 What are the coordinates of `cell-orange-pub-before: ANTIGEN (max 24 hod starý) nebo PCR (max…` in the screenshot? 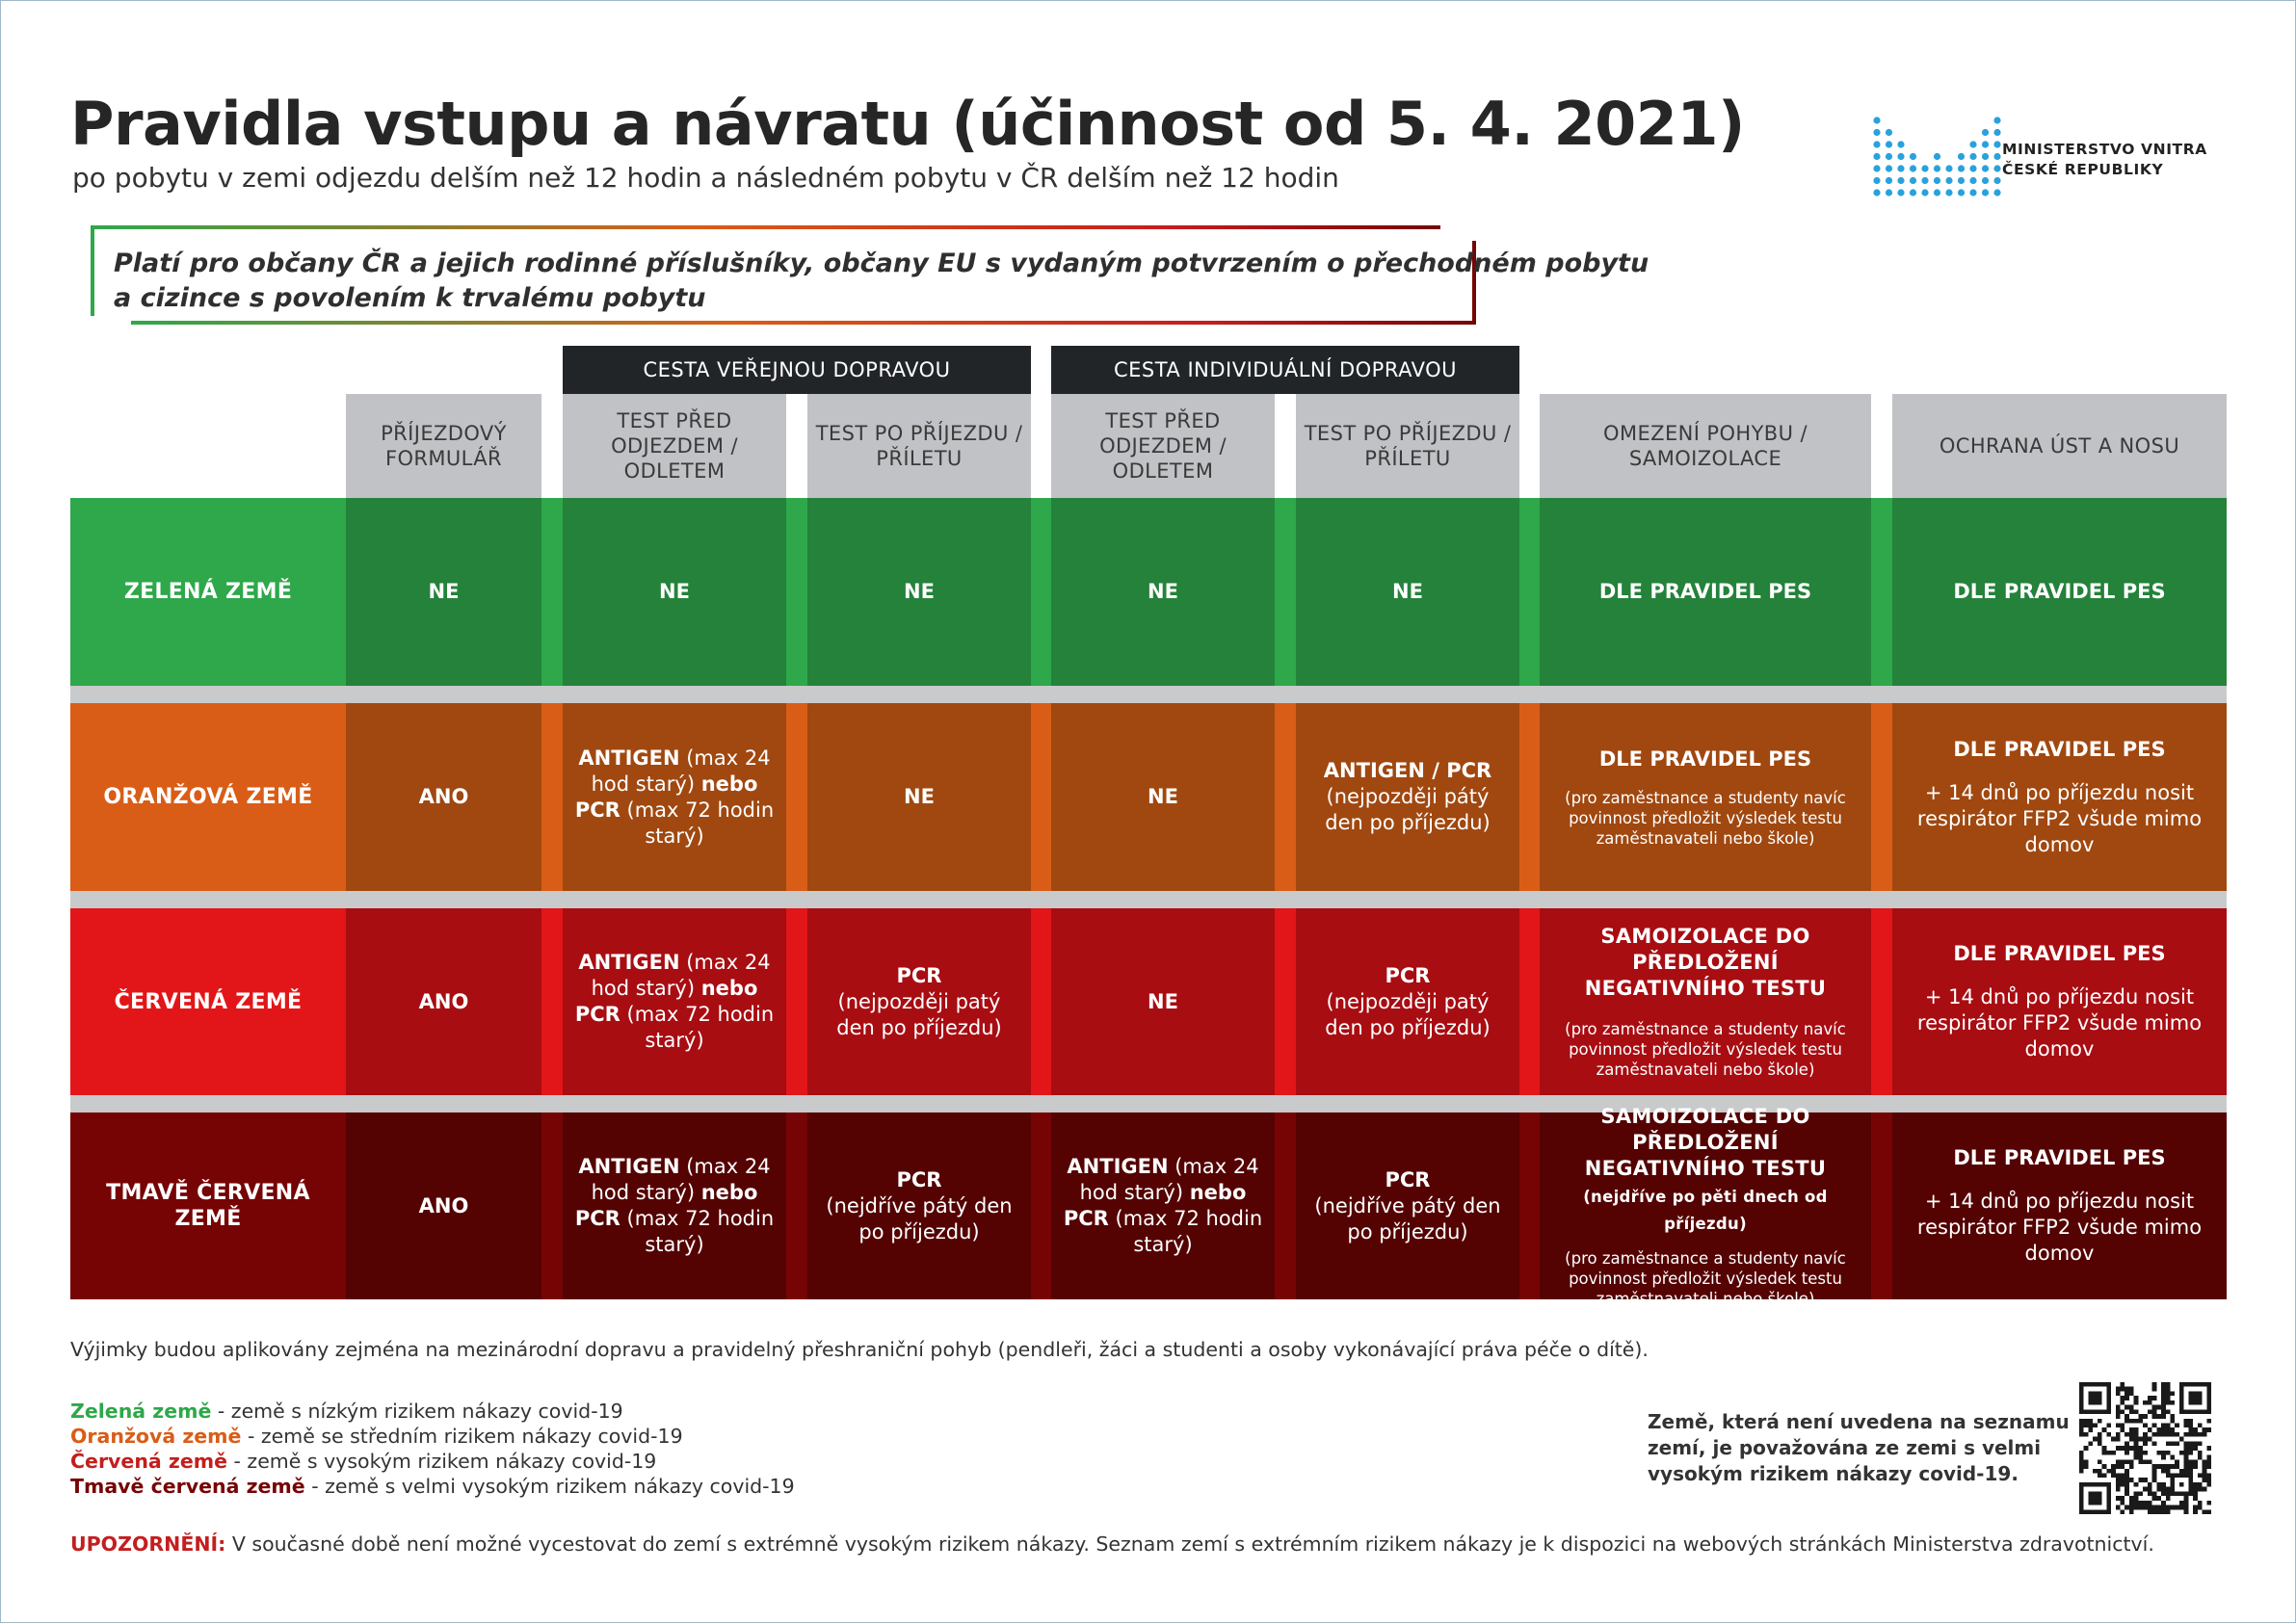 It's located at (675, 797).